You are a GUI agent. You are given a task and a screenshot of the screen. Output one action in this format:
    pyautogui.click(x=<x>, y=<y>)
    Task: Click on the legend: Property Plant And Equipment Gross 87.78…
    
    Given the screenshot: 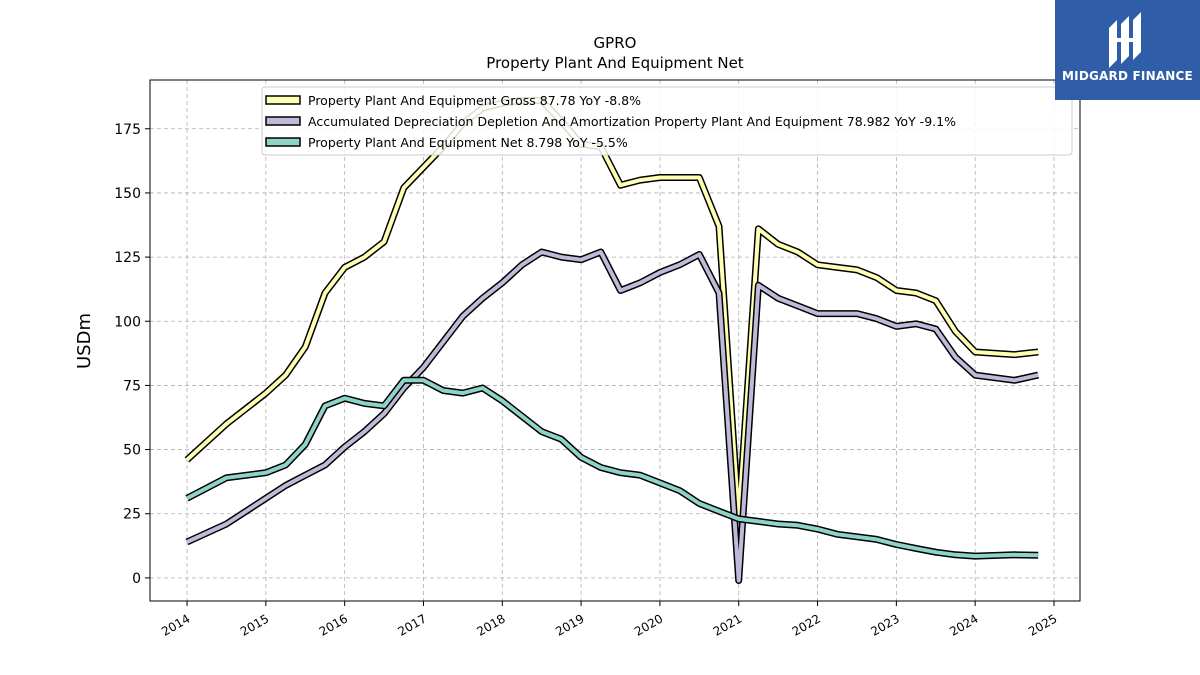 What is the action you would take?
    pyautogui.click(x=667, y=121)
    